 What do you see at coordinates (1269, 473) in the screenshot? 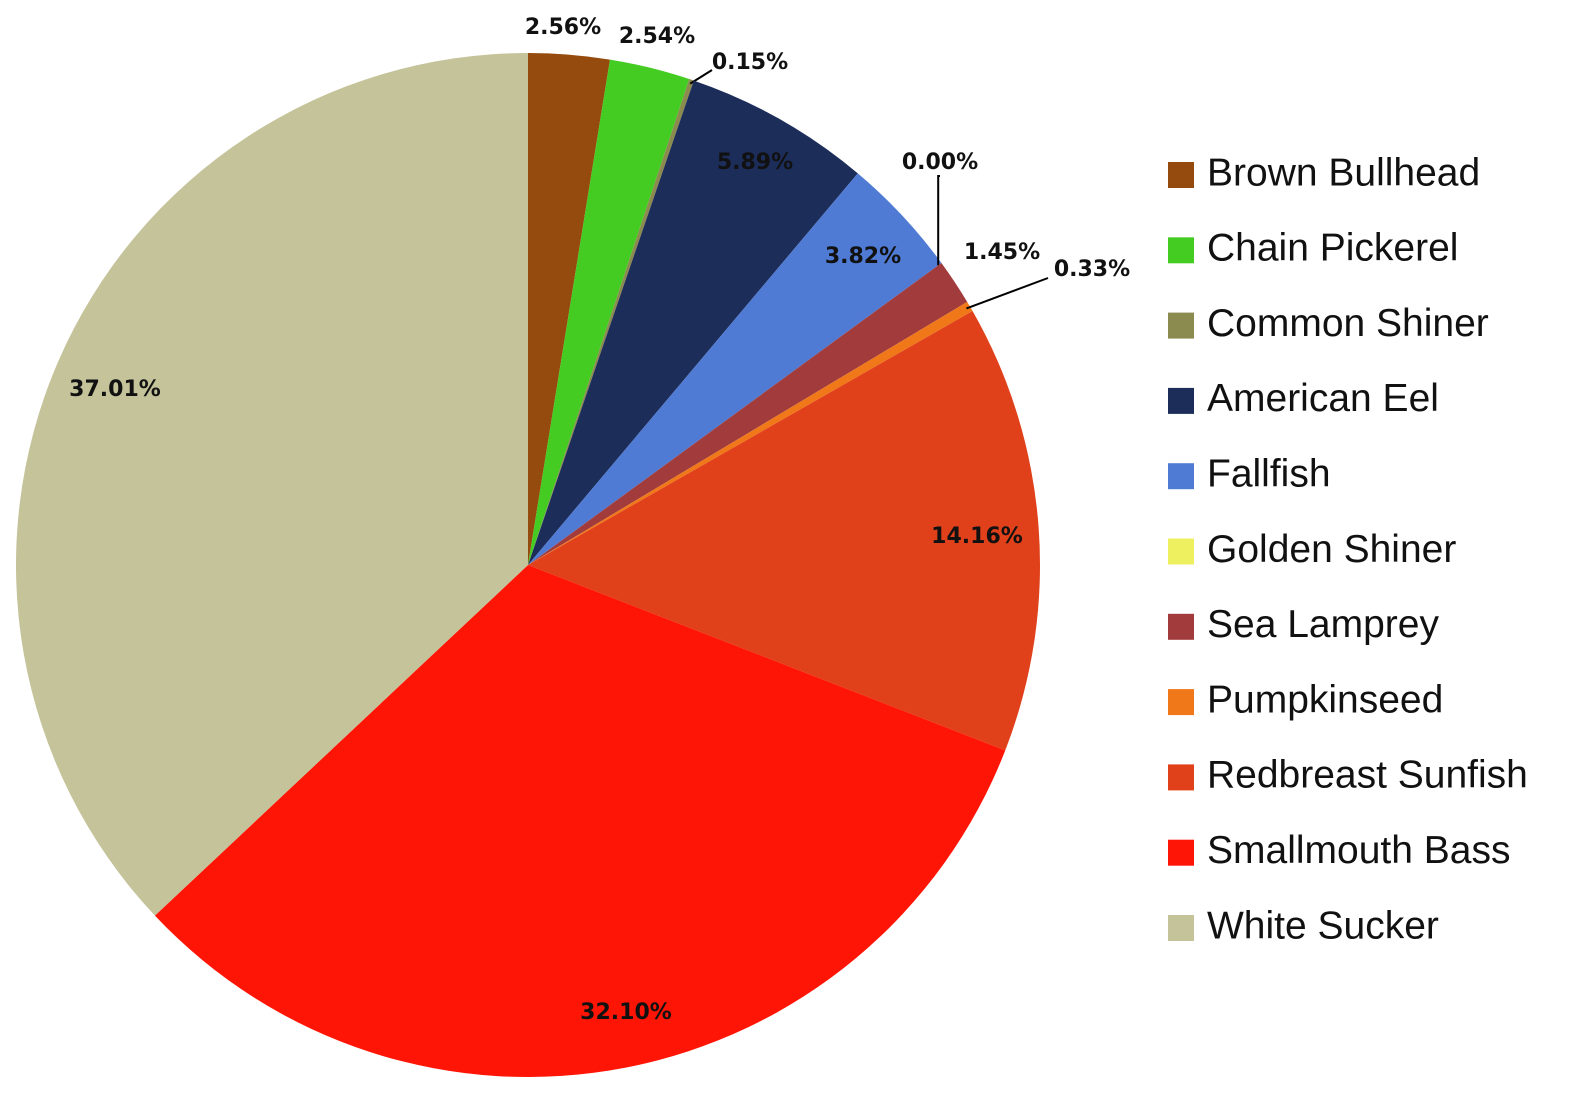
I see `legend-label: Fallfish` at bounding box center [1269, 473].